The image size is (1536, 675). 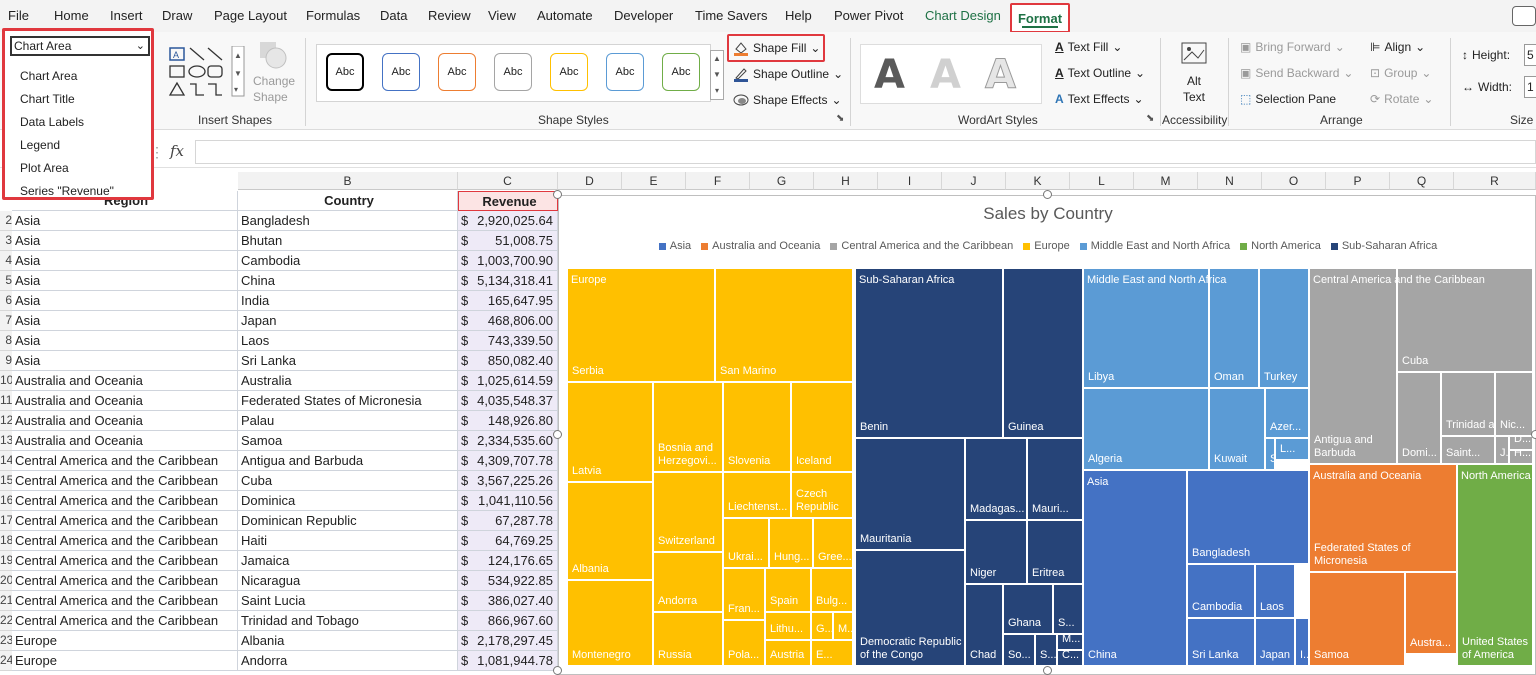 What do you see at coordinates (6, 221) in the screenshot?
I see `row-number: 2` at bounding box center [6, 221].